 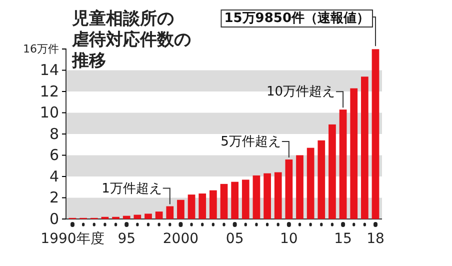 What do you see at coordinates (49, 91) in the screenshot?
I see `y-tick-label: 12` at bounding box center [49, 91].